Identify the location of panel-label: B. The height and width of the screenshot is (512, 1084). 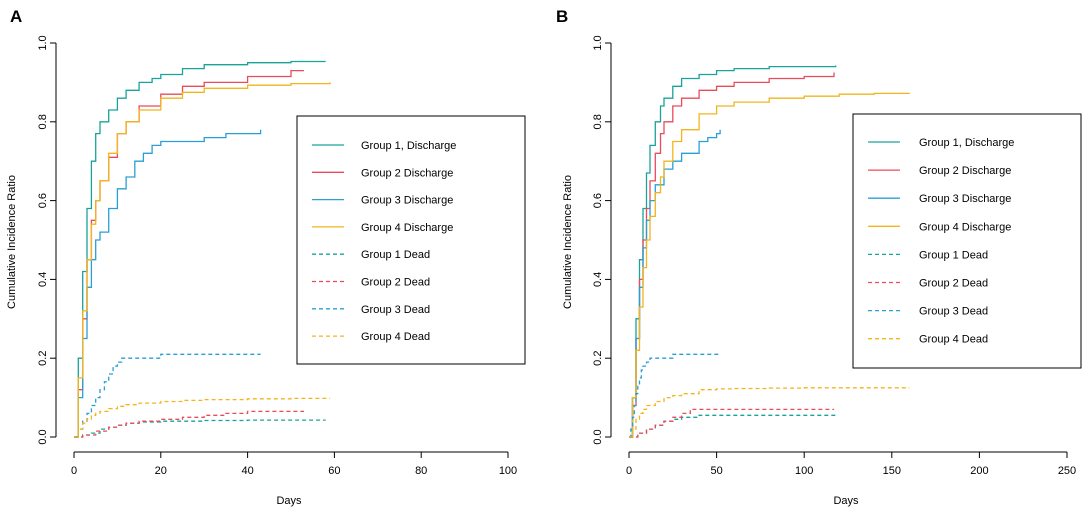
(562, 16).